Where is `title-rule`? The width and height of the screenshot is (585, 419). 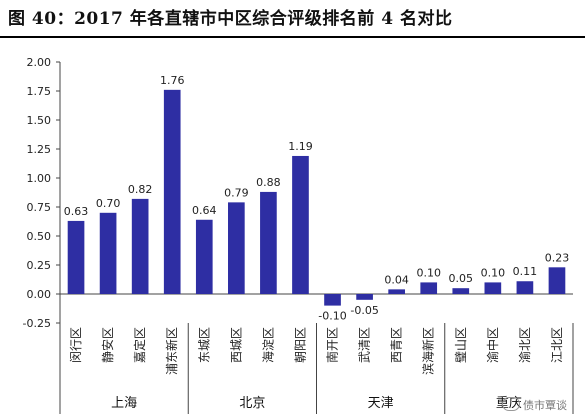 title-rule is located at coordinates (292, 37).